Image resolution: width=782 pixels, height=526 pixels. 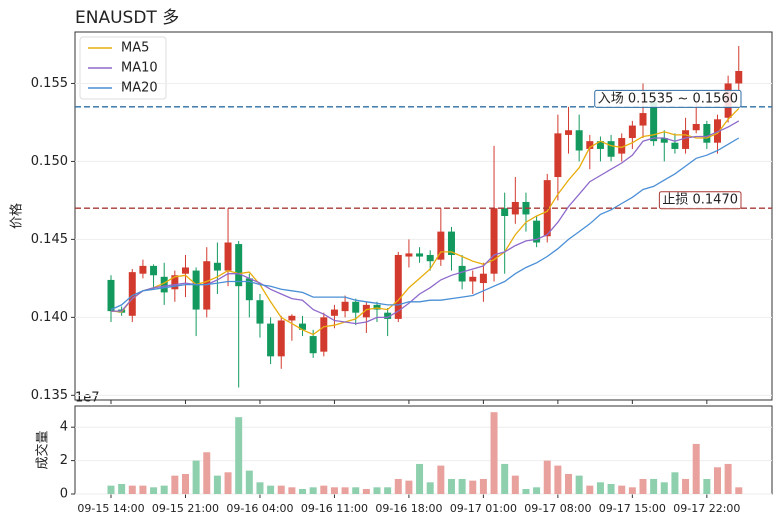 I want to click on level-label: 止损 0.1470, so click(x=700, y=200).